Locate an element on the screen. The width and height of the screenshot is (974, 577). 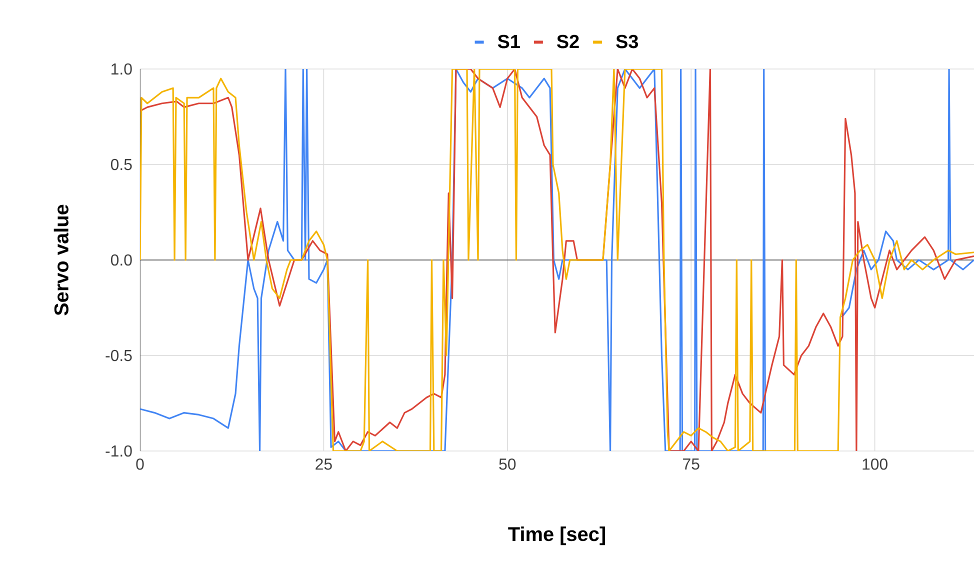
x-tick-label: 75 is located at coordinates (691, 464).